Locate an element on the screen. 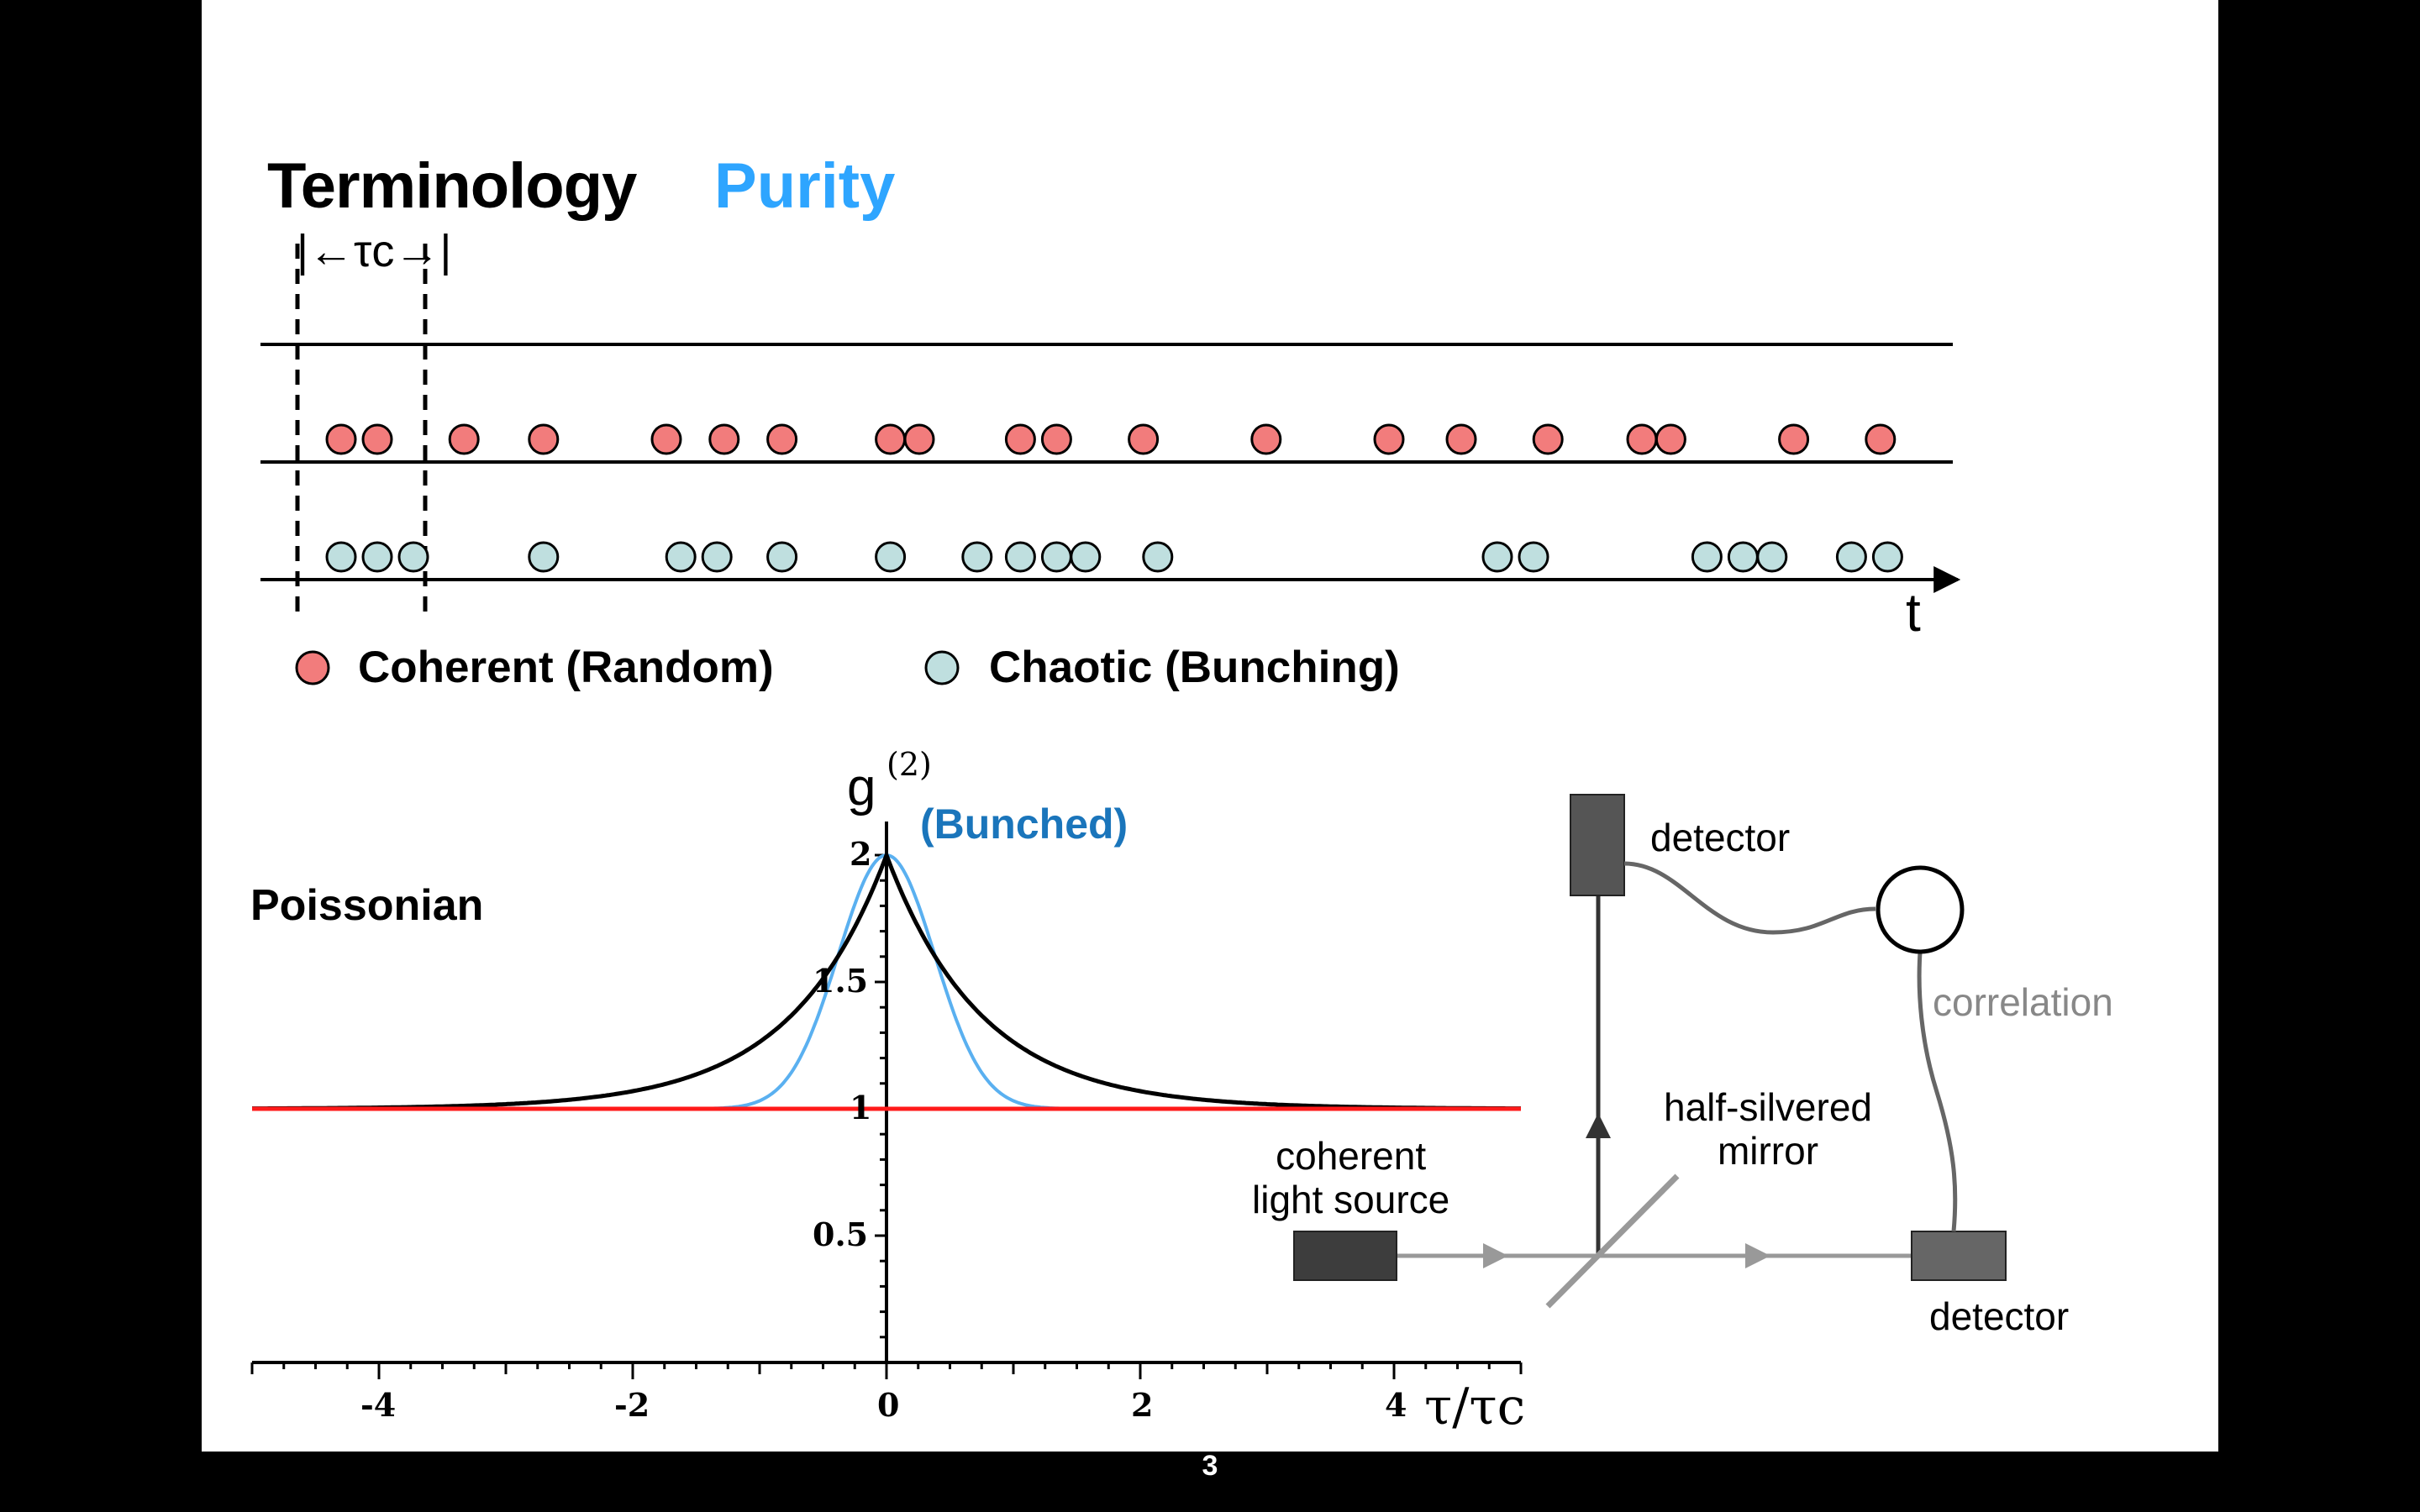 The width and height of the screenshot is (2420, 1512). y-axis-label-superscript: (2) is located at coordinates (909, 764).